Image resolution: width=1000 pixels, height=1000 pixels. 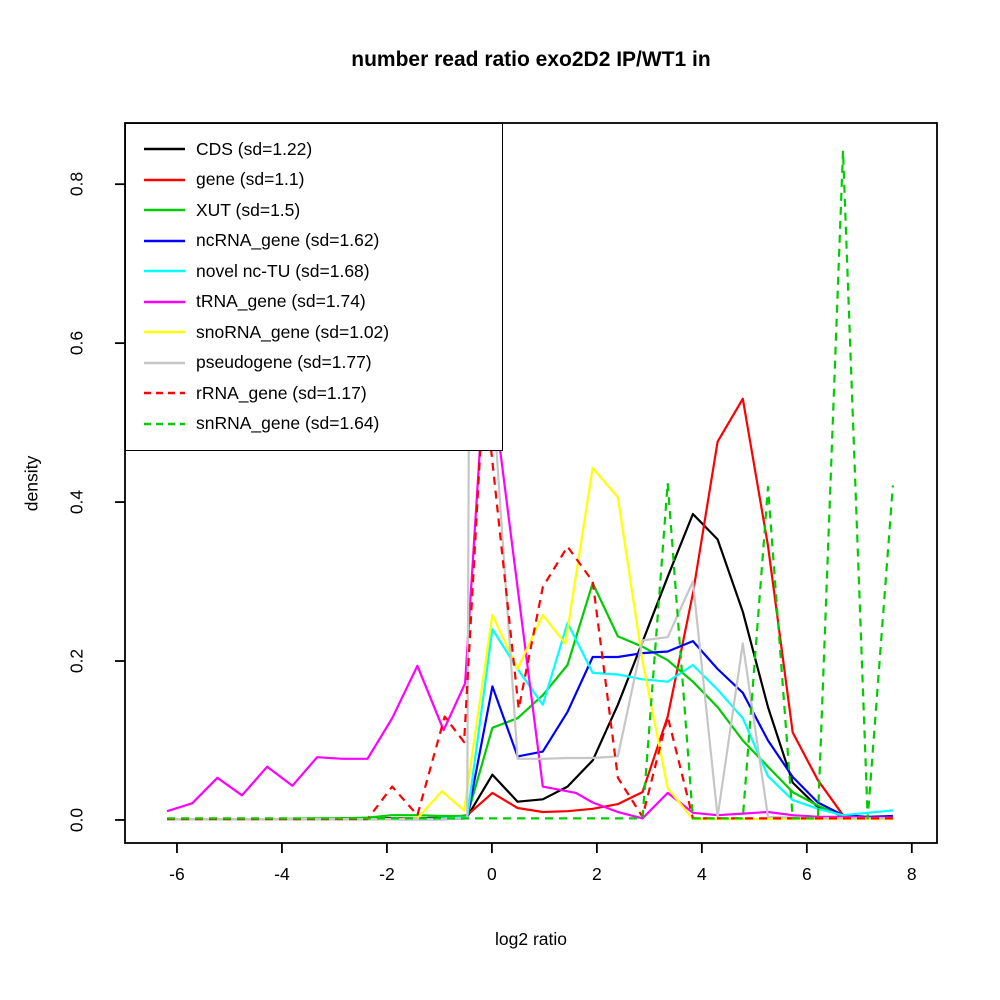 I want to click on legend-row: XUT (sd=1.5), so click(x=314, y=210).